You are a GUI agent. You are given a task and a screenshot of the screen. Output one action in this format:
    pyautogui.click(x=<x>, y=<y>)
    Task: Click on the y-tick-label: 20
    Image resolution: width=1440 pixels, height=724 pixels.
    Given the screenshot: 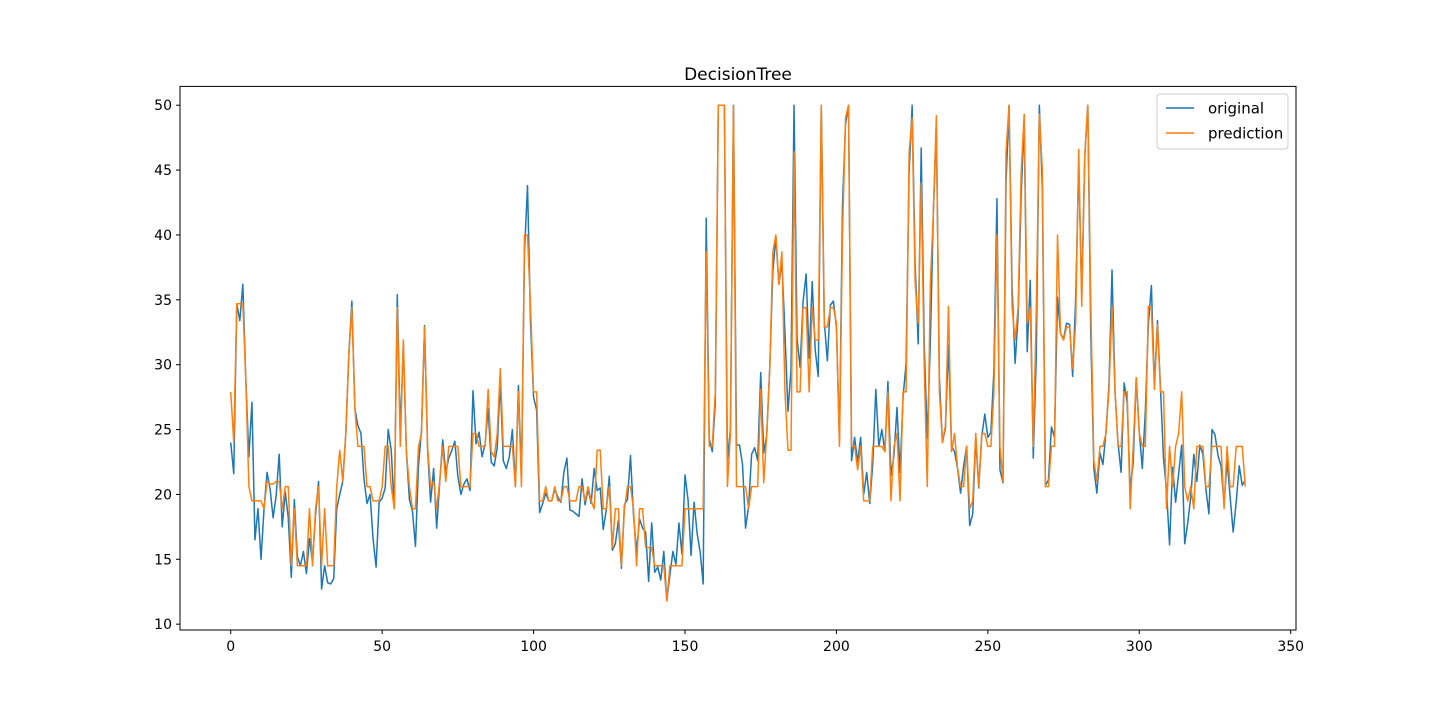 What is the action you would take?
    pyautogui.click(x=163, y=495)
    